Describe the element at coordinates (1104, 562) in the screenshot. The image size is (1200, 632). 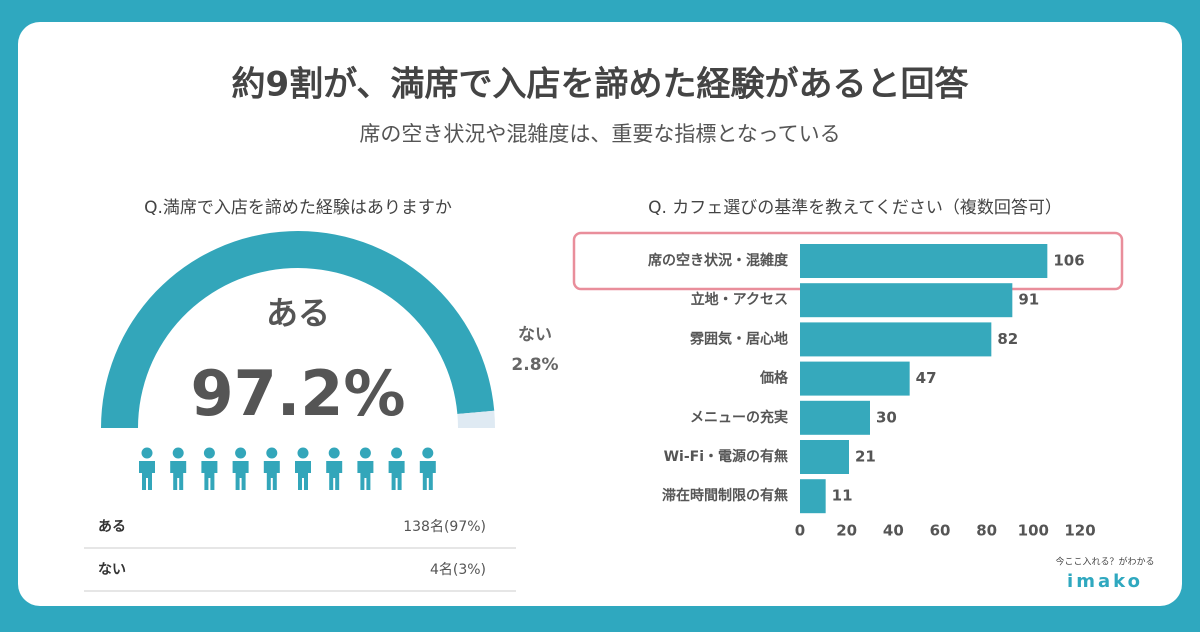
I see `logo-tagline: 今ここ入れる？がわかる` at that location.